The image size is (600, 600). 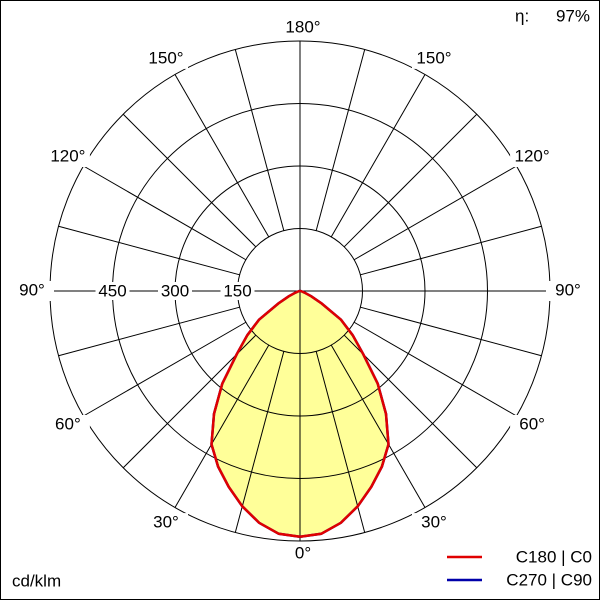 What do you see at coordinates (522, 15) in the screenshot?
I see `efficiency-label: η:` at bounding box center [522, 15].